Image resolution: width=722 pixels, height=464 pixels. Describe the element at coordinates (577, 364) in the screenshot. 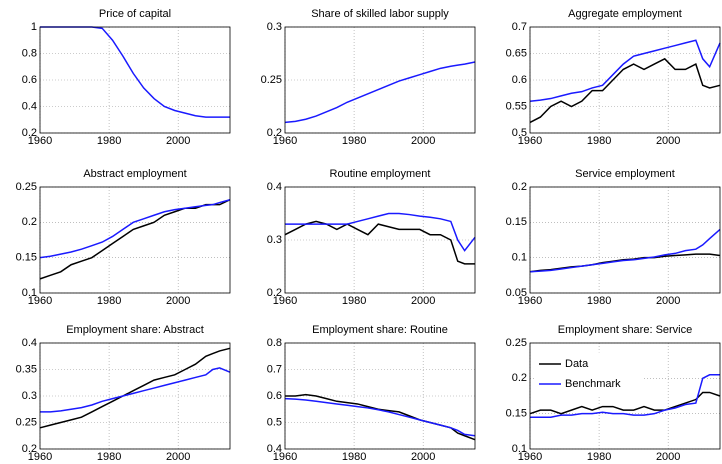

I see `legend-label: Data` at that location.